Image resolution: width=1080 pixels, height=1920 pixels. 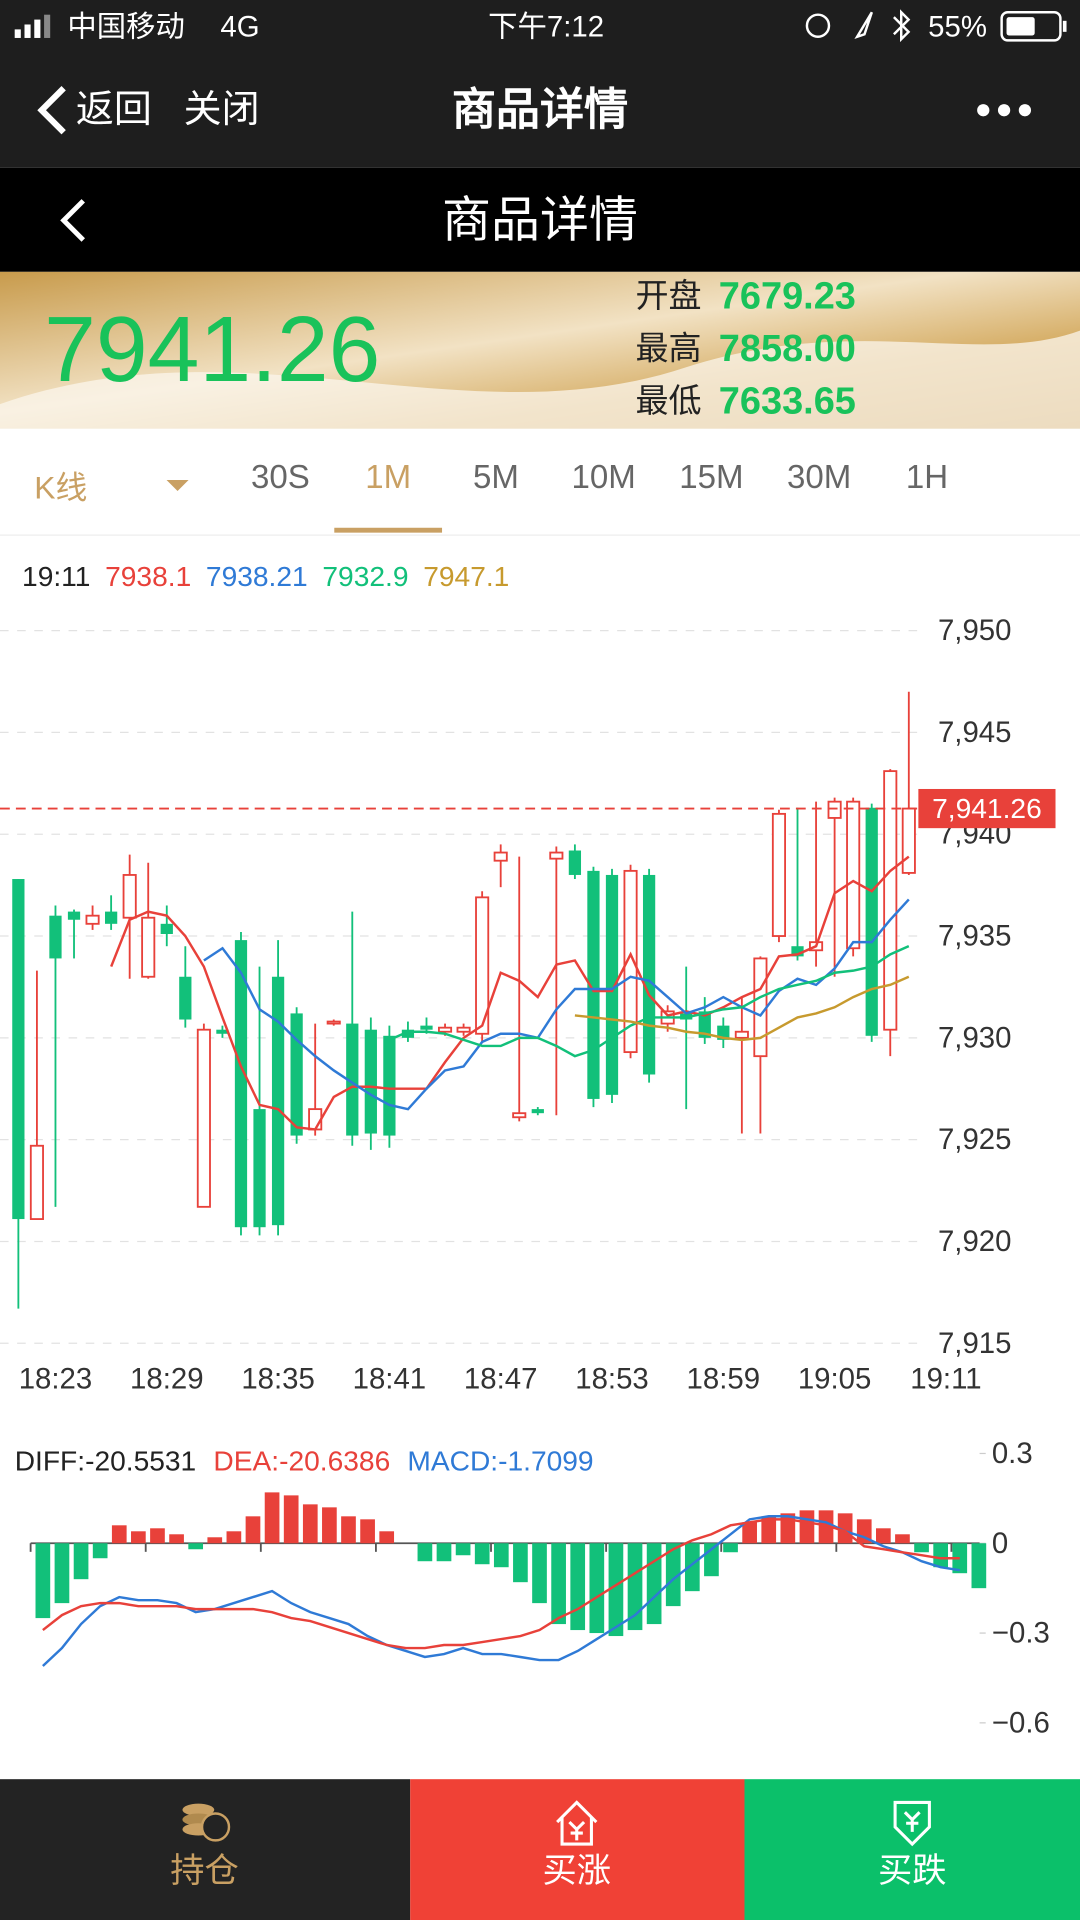 I want to click on period-tab: 10M, so click(x=604, y=477).